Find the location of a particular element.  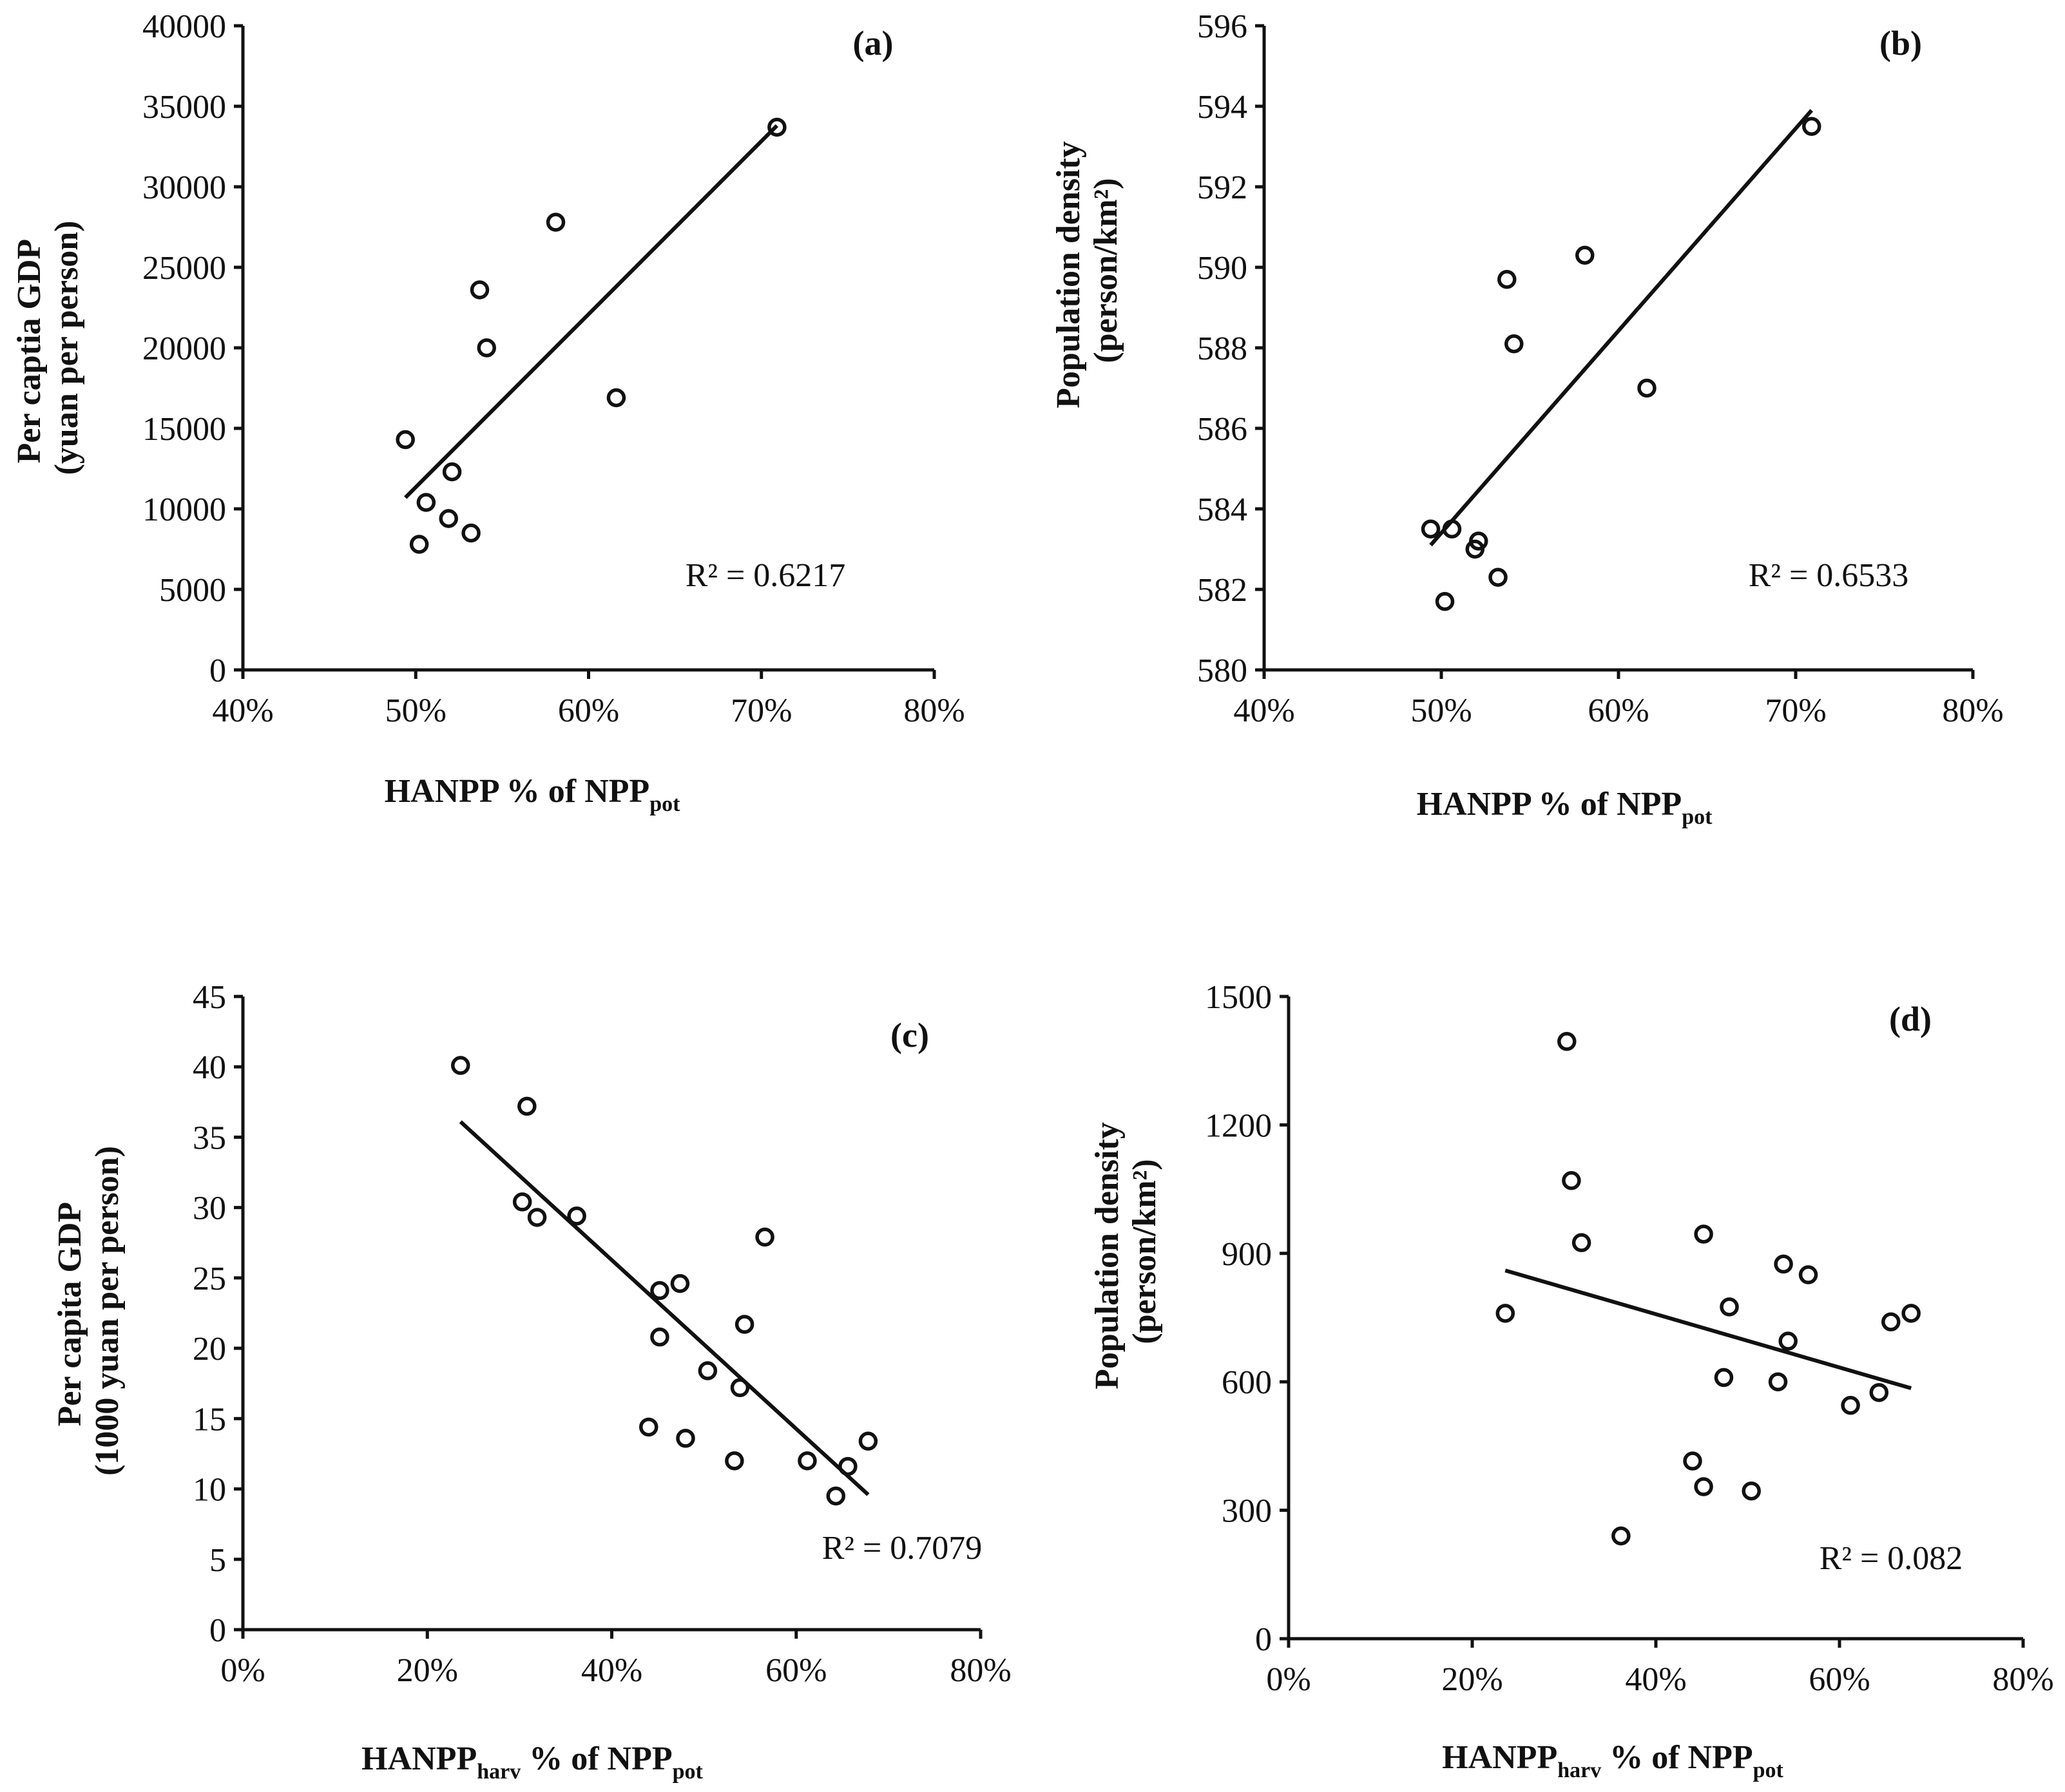

y-tick-labels: 0 5 10 15 20 25 30 35 40 45 is located at coordinates (209, 1314).